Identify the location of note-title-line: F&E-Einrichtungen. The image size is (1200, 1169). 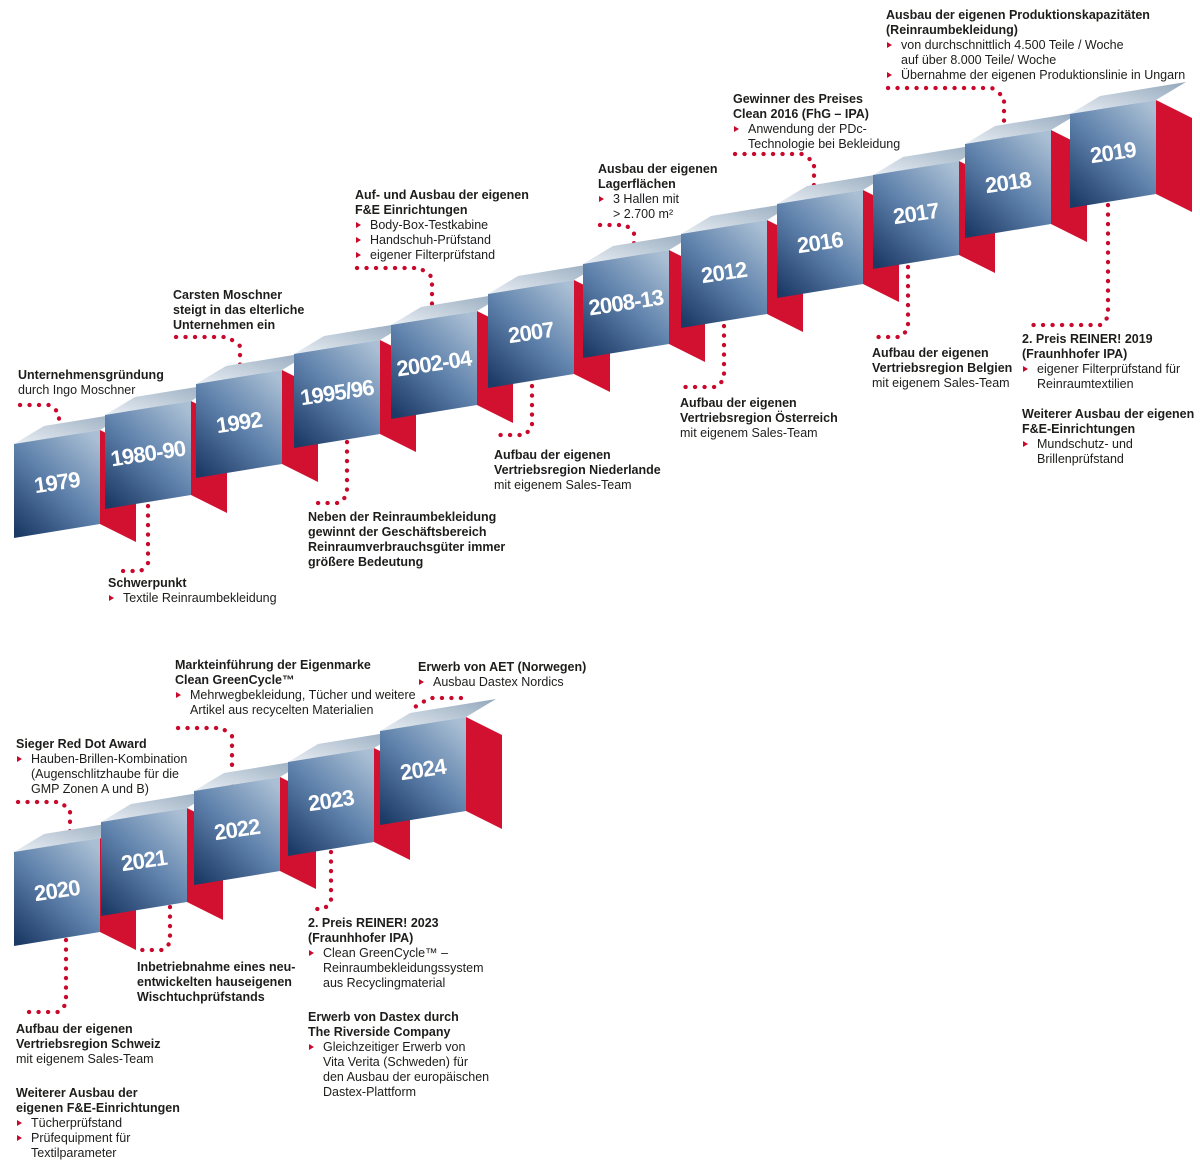
(1079, 429).